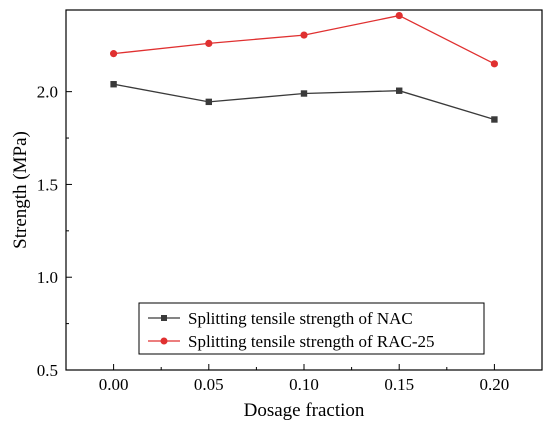  What do you see at coordinates (54, 231) in the screenshot?
I see `y-axis-ticks: 0.5 1.0 1.5 2.0` at bounding box center [54, 231].